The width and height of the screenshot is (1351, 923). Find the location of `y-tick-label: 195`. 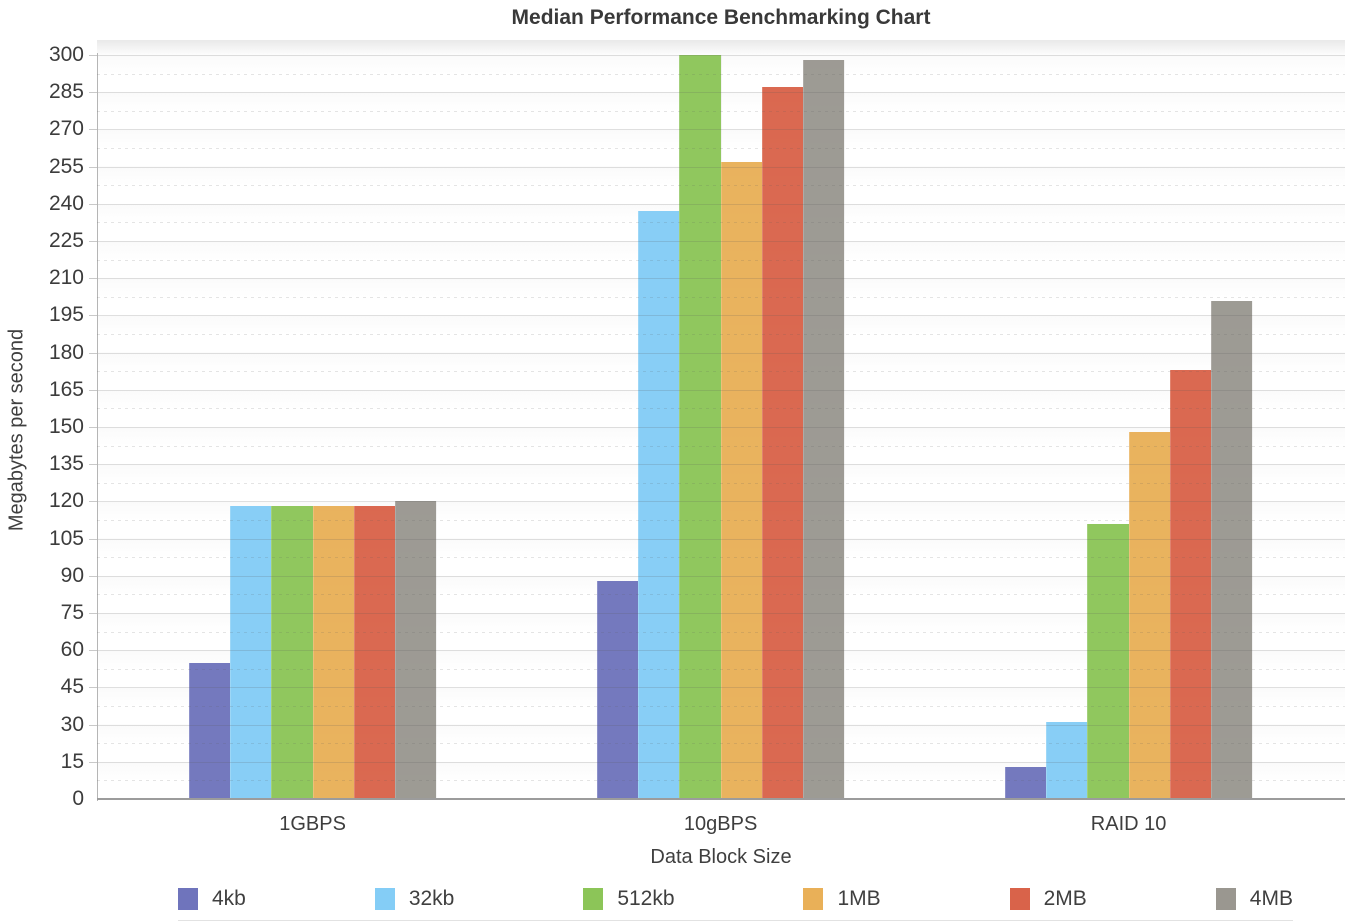

y-tick-label: 195 is located at coordinates (66, 315).